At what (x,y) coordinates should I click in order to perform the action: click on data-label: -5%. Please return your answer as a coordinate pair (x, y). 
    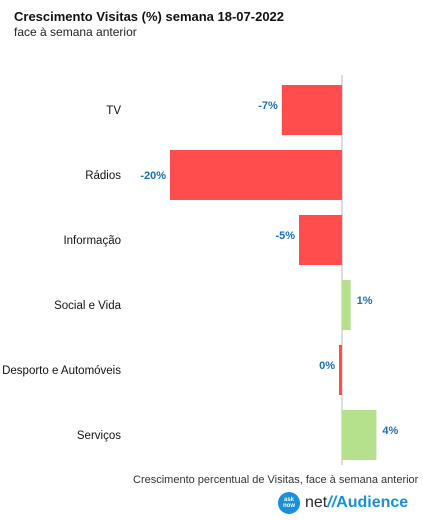
    Looking at the image, I should click on (285, 236).